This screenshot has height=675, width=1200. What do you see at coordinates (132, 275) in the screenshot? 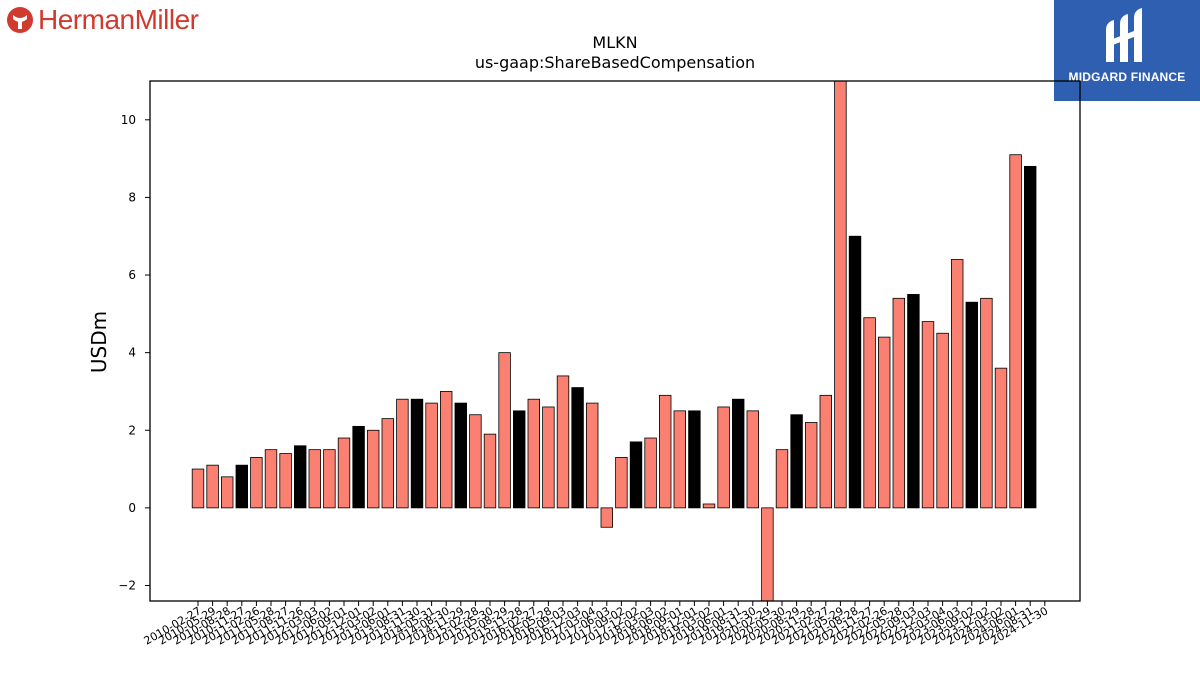
I see `y-tick-label: 6` at bounding box center [132, 275].